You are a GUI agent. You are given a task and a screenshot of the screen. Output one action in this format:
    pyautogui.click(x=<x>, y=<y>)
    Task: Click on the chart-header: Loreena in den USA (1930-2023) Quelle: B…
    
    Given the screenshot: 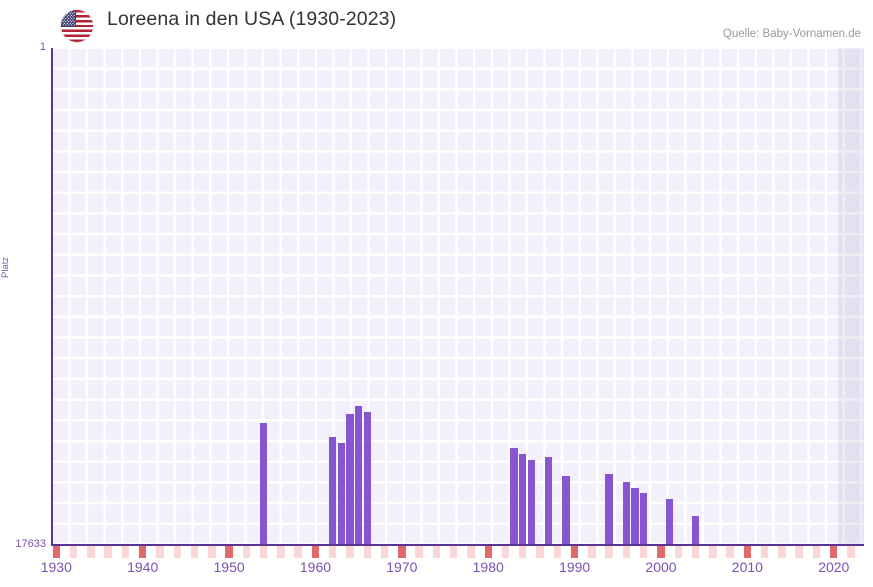 What is the action you would take?
    pyautogui.click(x=436, y=24)
    